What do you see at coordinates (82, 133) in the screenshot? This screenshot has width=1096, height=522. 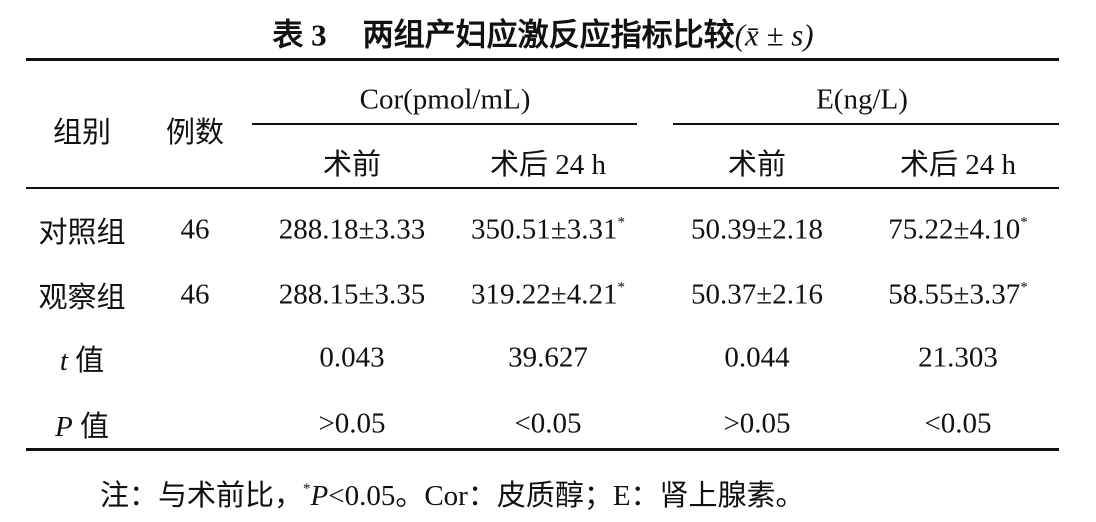 I see `header-cell: 组别` at bounding box center [82, 133].